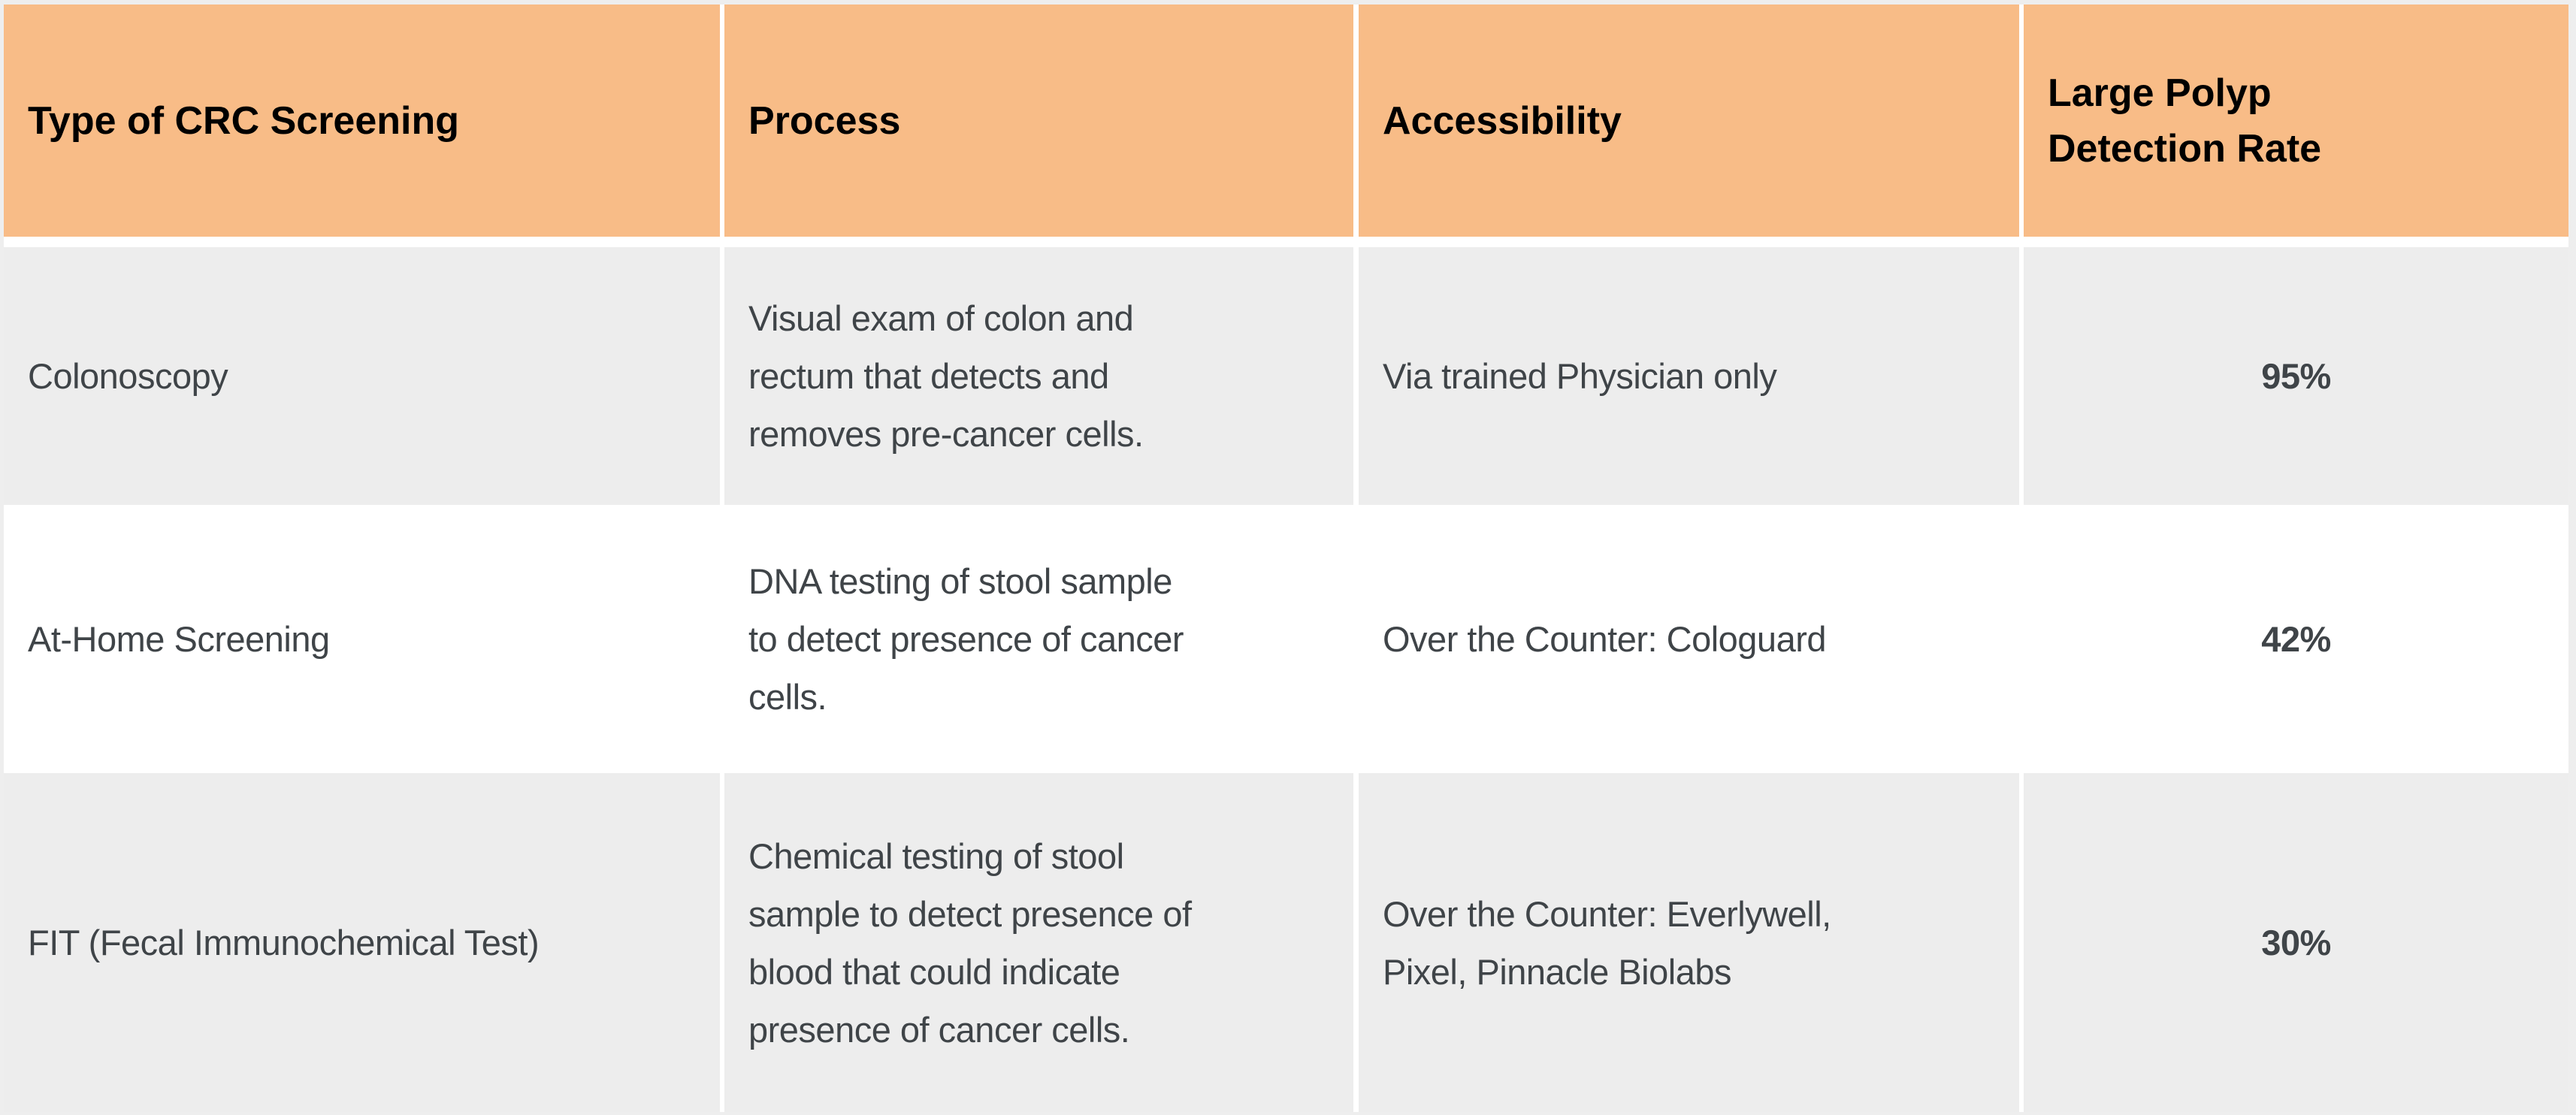 Image resolution: width=2576 pixels, height=1115 pixels. Describe the element at coordinates (2296, 121) in the screenshot. I see `header-detection-rate: Large Polyp Detection Rate` at that location.